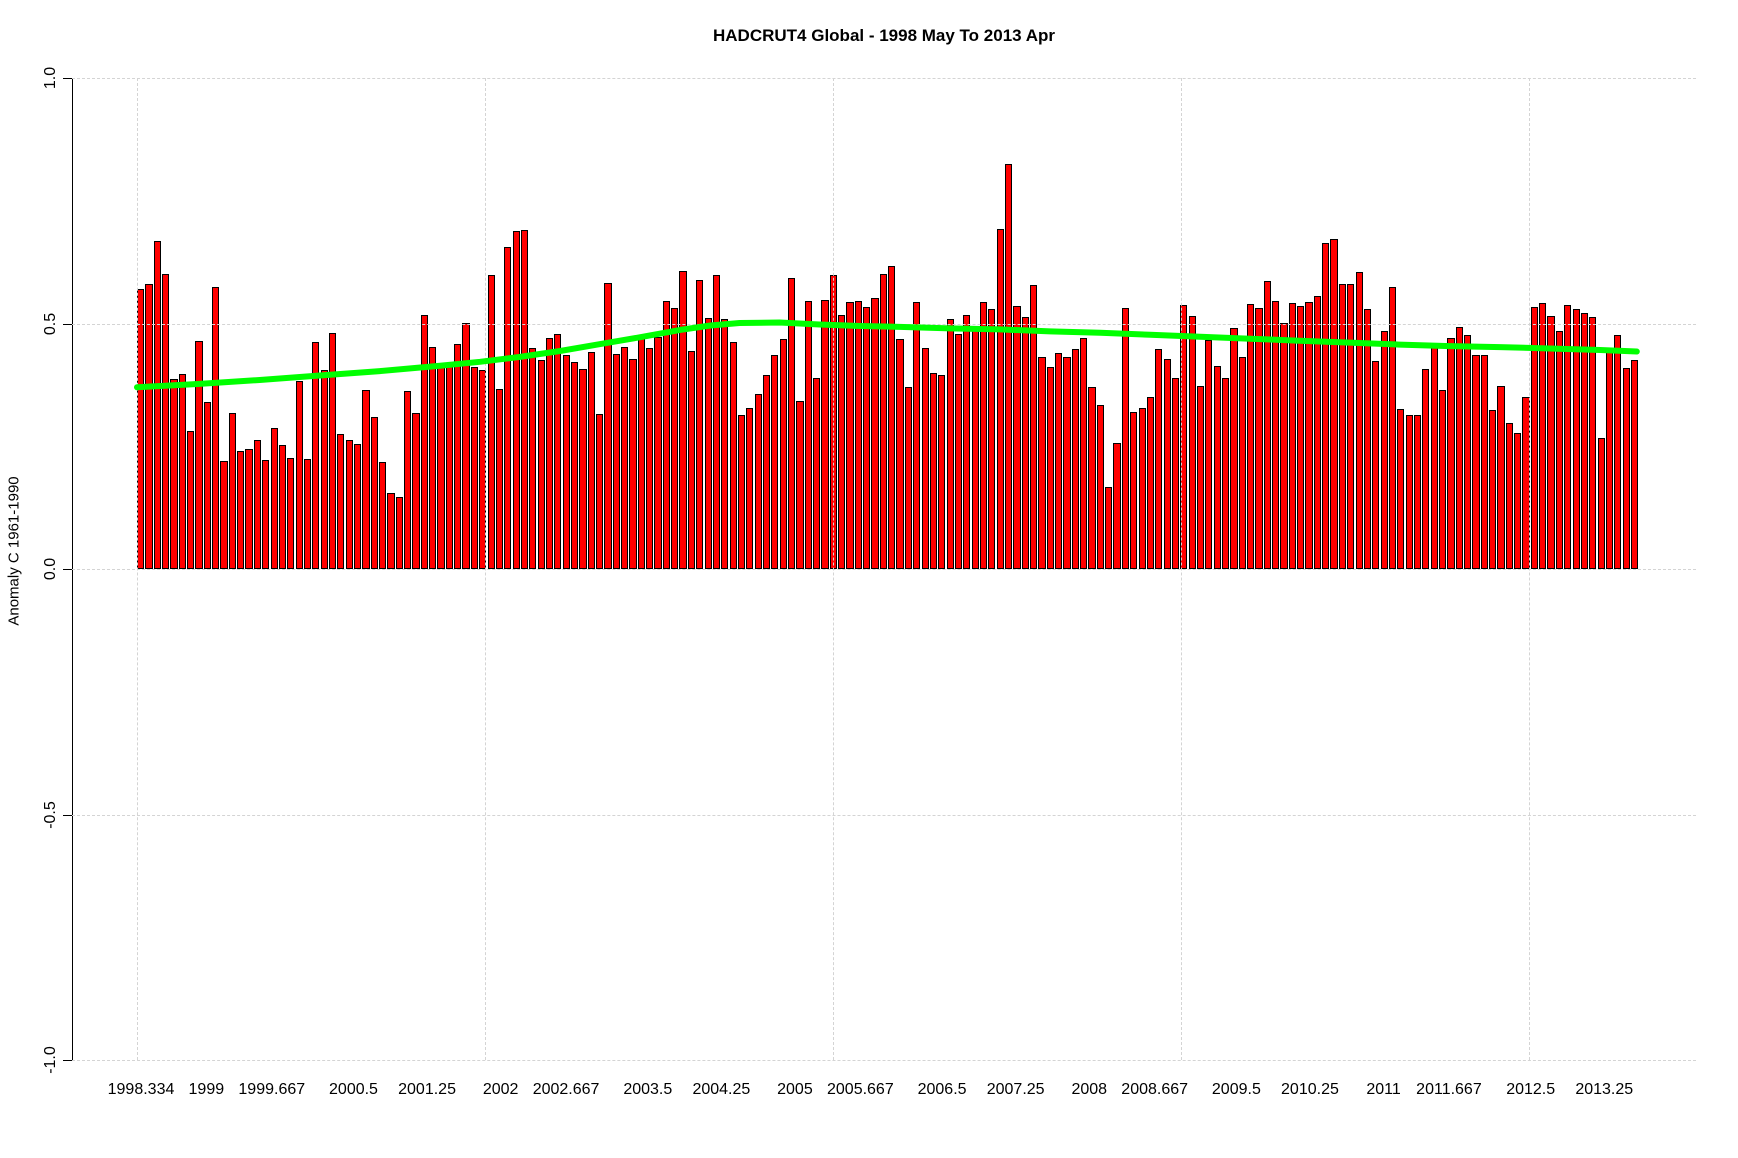 The width and height of the screenshot is (1738, 1158). What do you see at coordinates (1449, 1089) in the screenshot?
I see `x-axis-tick-label: 2011.667` at bounding box center [1449, 1089].